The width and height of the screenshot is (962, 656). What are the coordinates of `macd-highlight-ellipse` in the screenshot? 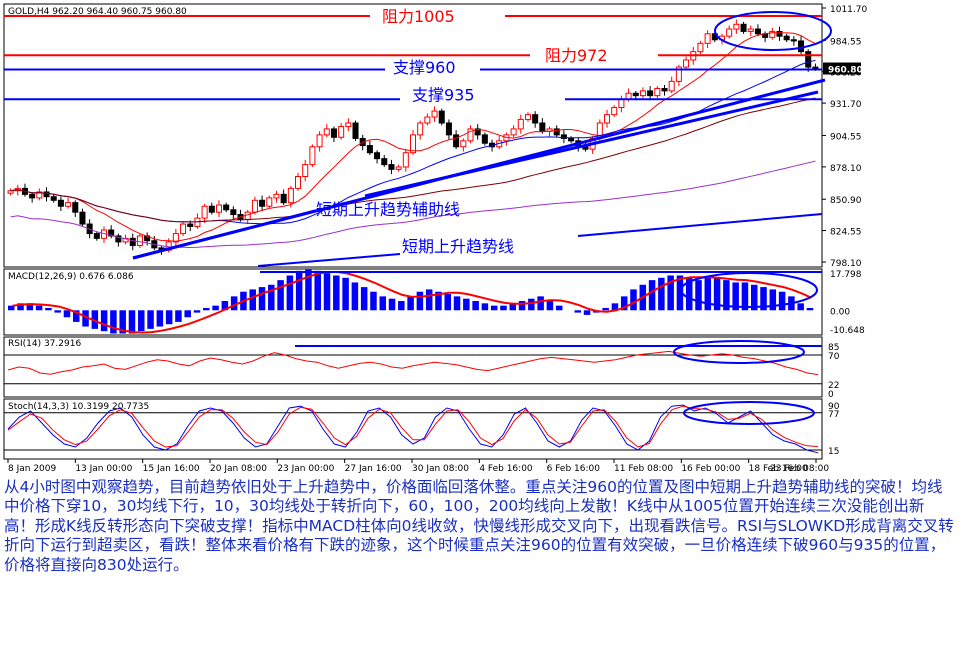 It's located at (749, 290).